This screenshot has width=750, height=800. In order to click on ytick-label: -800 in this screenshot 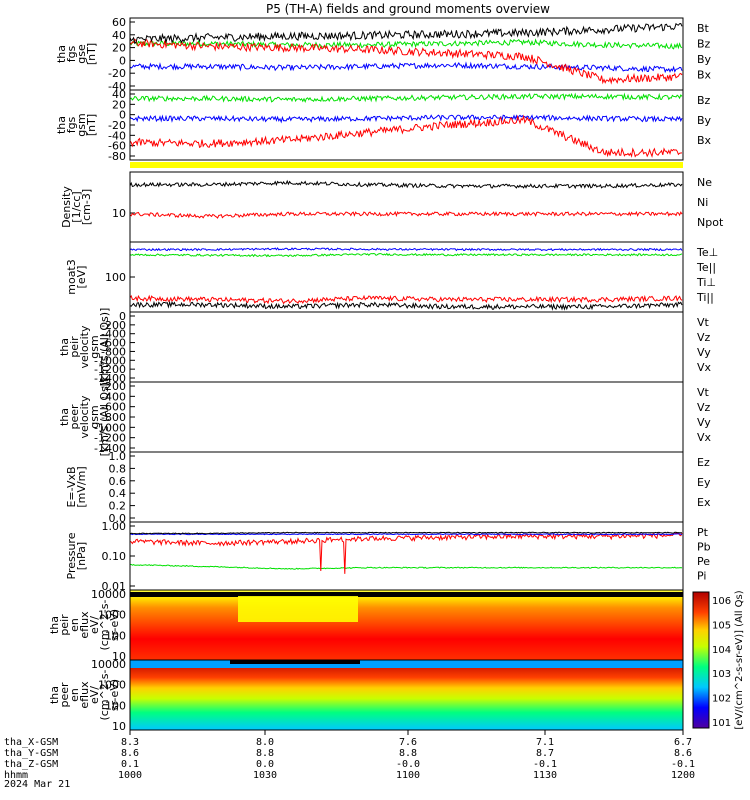, I will do `click(113, 351)`.